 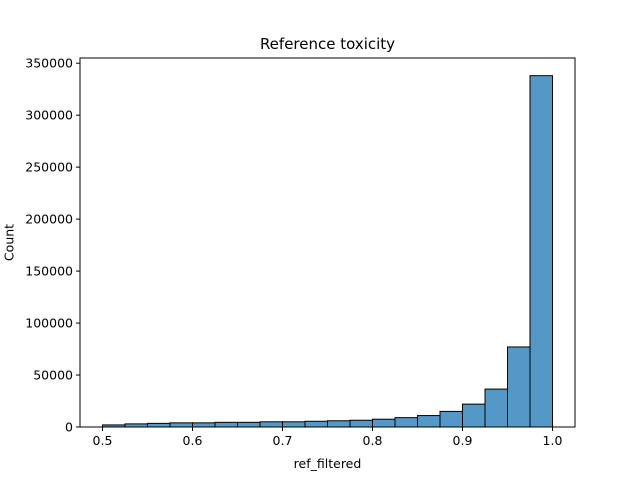 I want to click on y-tick-label: 150000, so click(x=49, y=271).